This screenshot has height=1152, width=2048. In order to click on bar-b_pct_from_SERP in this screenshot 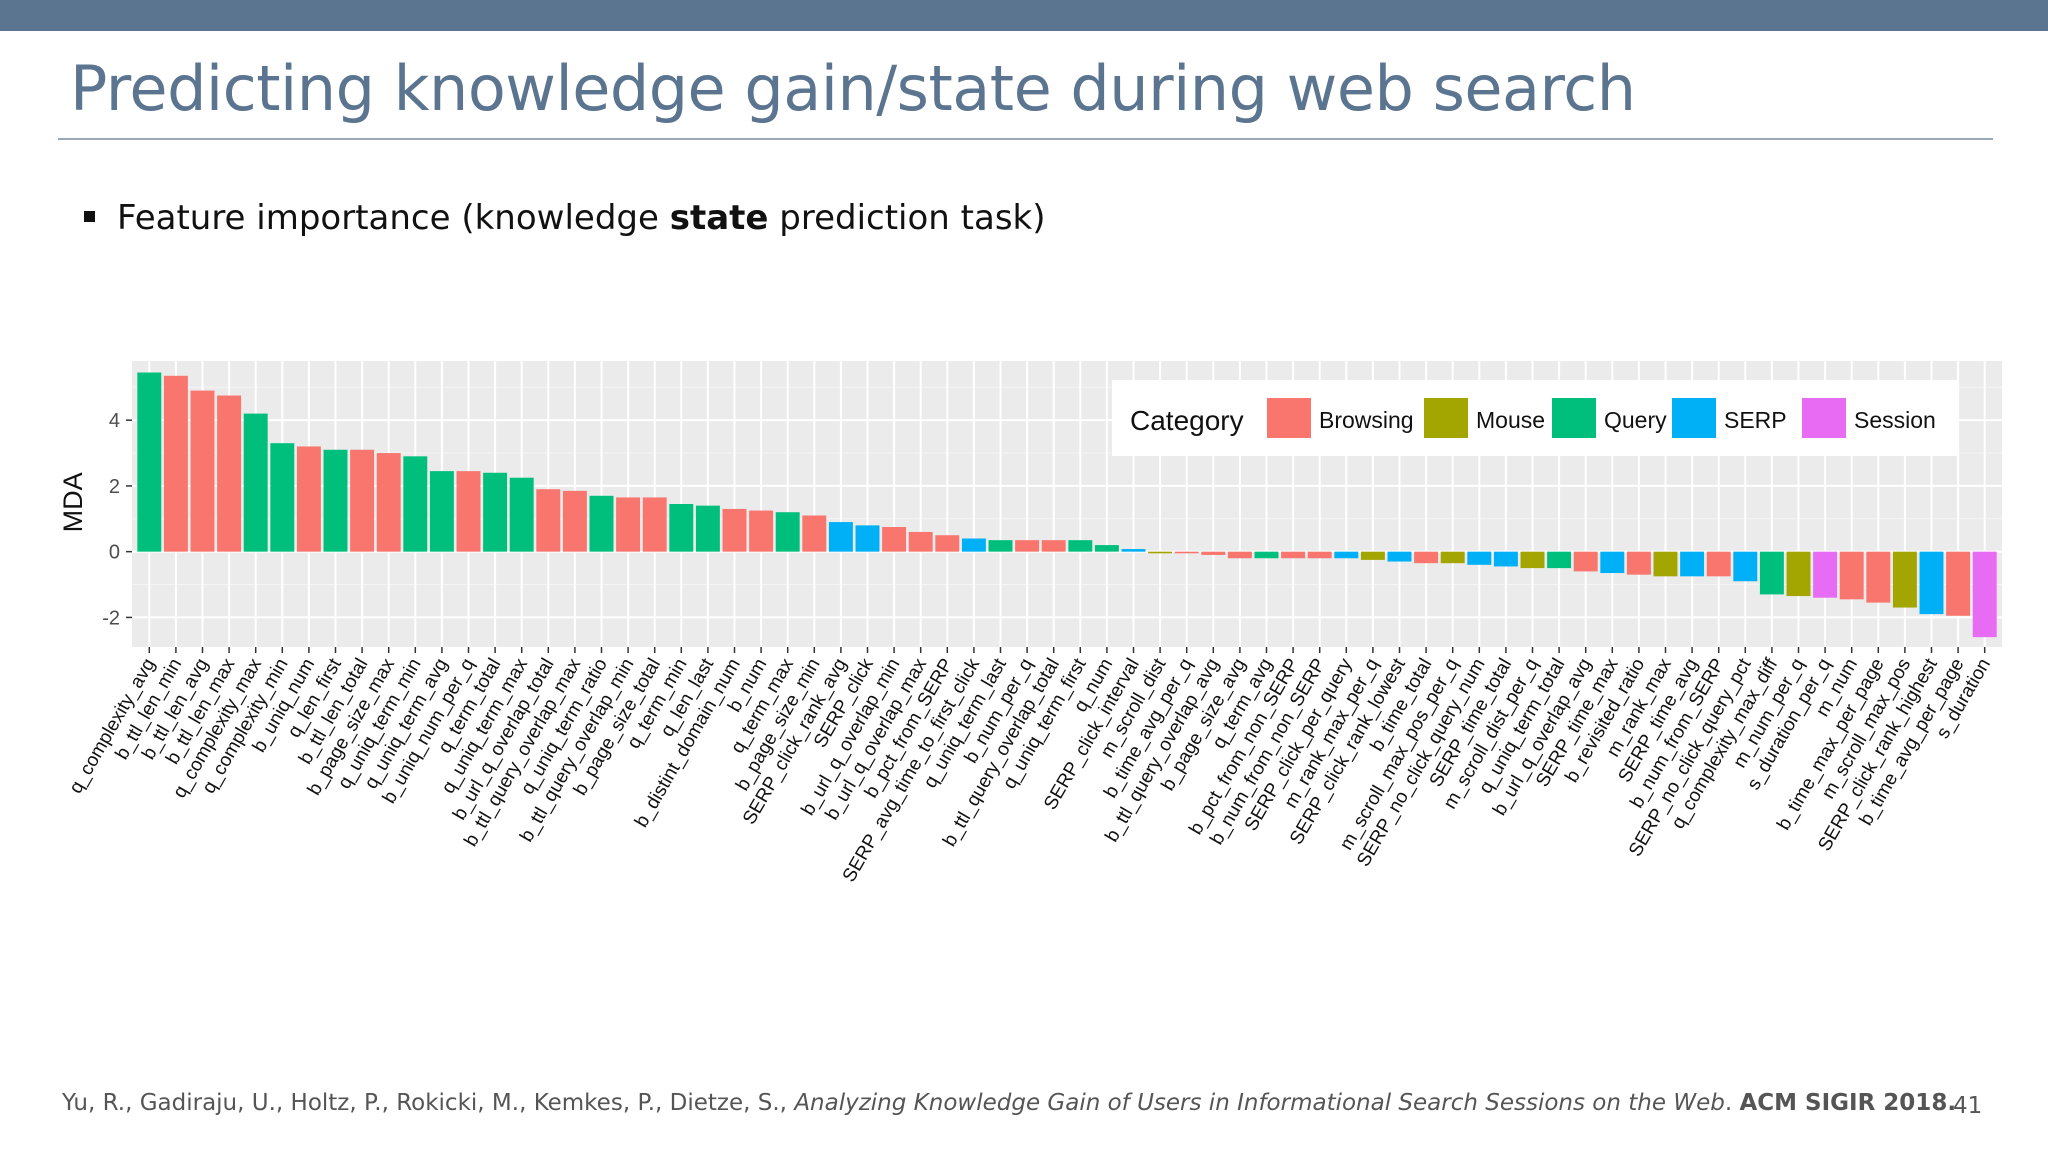, I will do `click(947, 543)`.